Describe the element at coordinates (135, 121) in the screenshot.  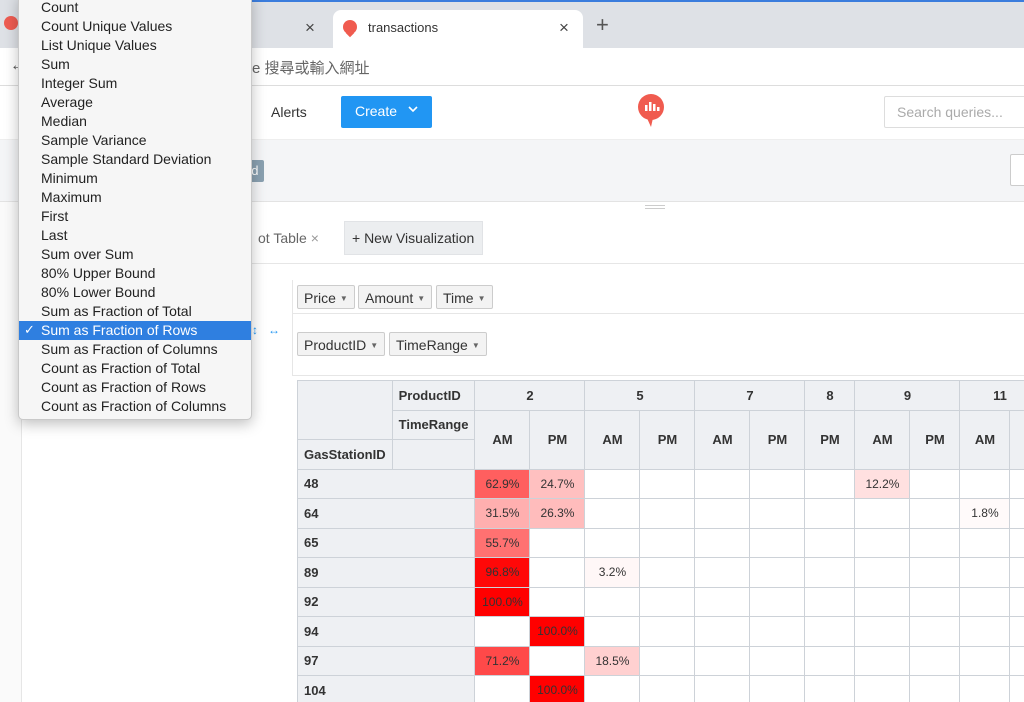
I see `menu-item: Median` at that location.